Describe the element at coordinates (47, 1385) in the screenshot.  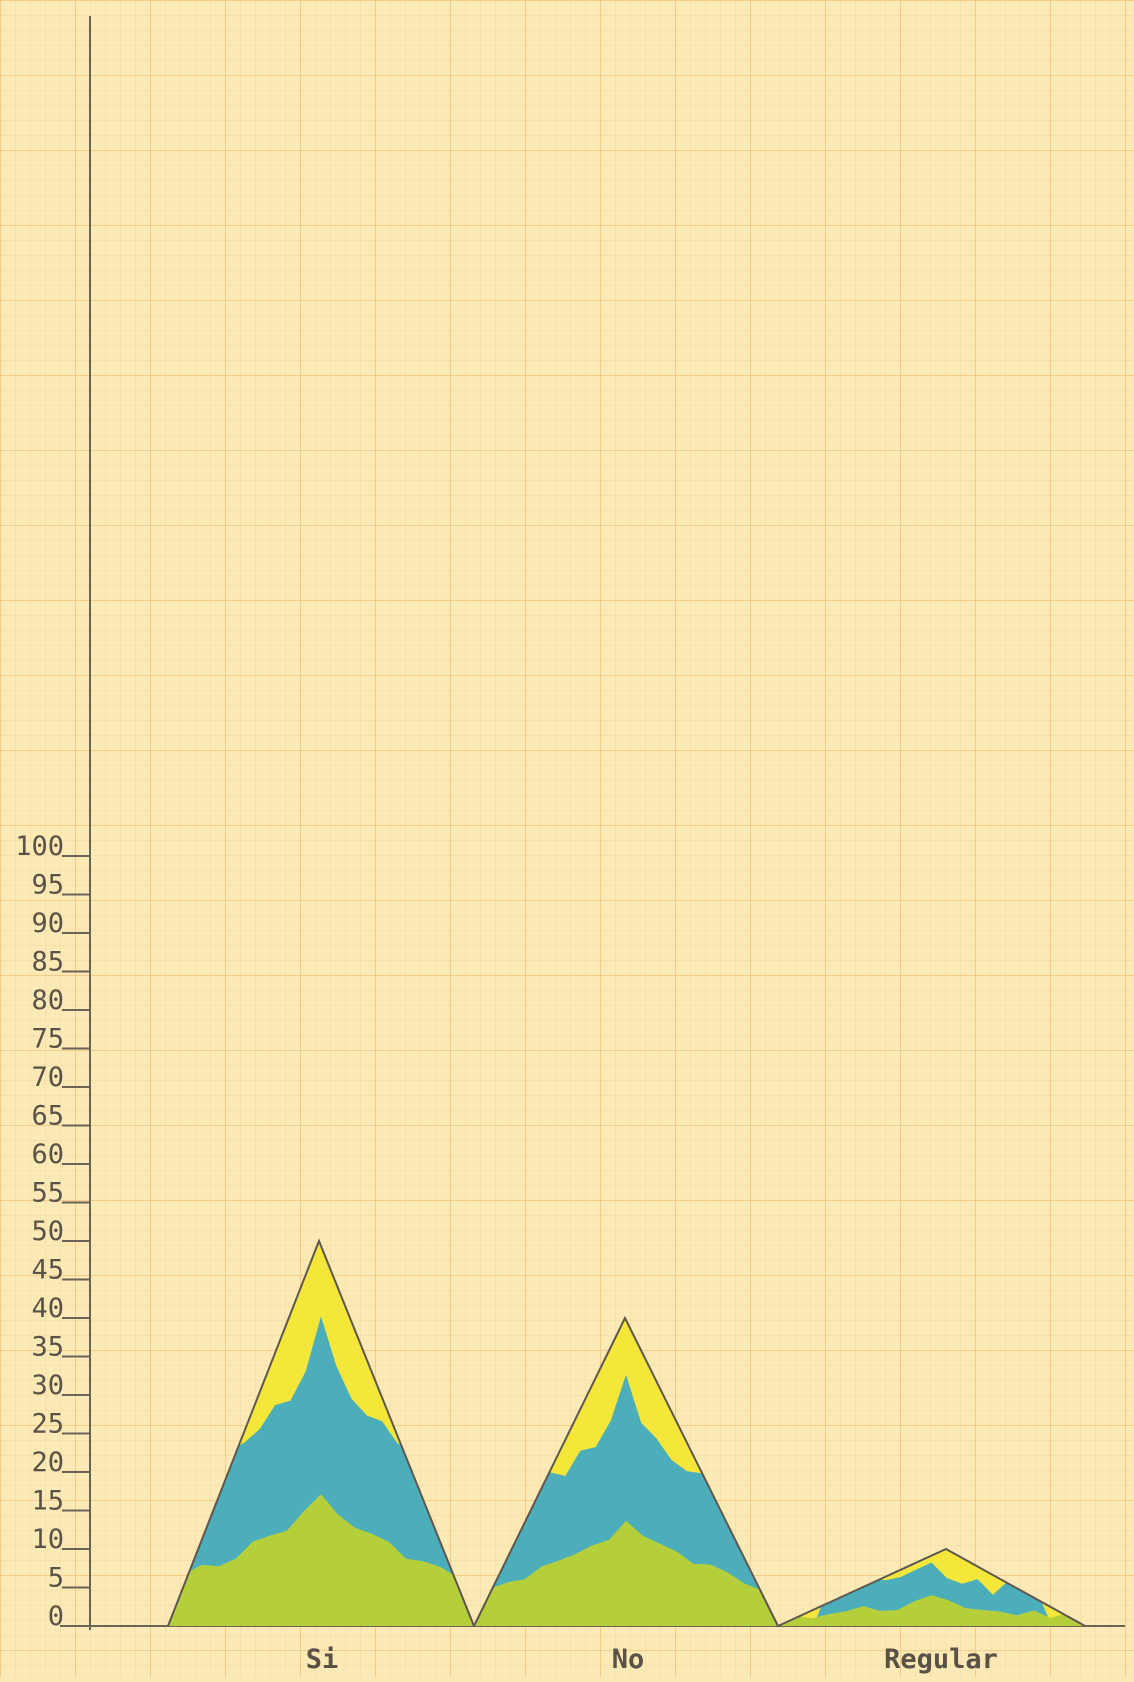
I see `y-tick-label: 30` at that location.